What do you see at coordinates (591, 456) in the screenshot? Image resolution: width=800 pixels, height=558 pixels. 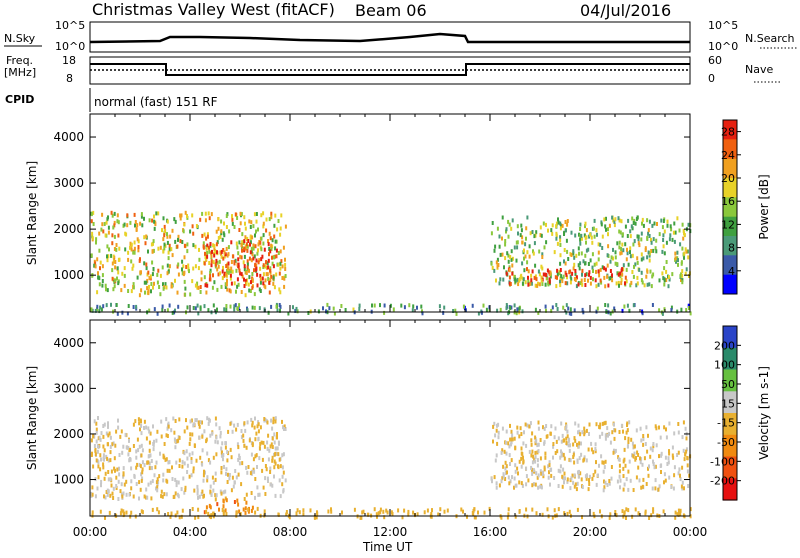 I see `velocity-echo-region` at bounding box center [591, 456].